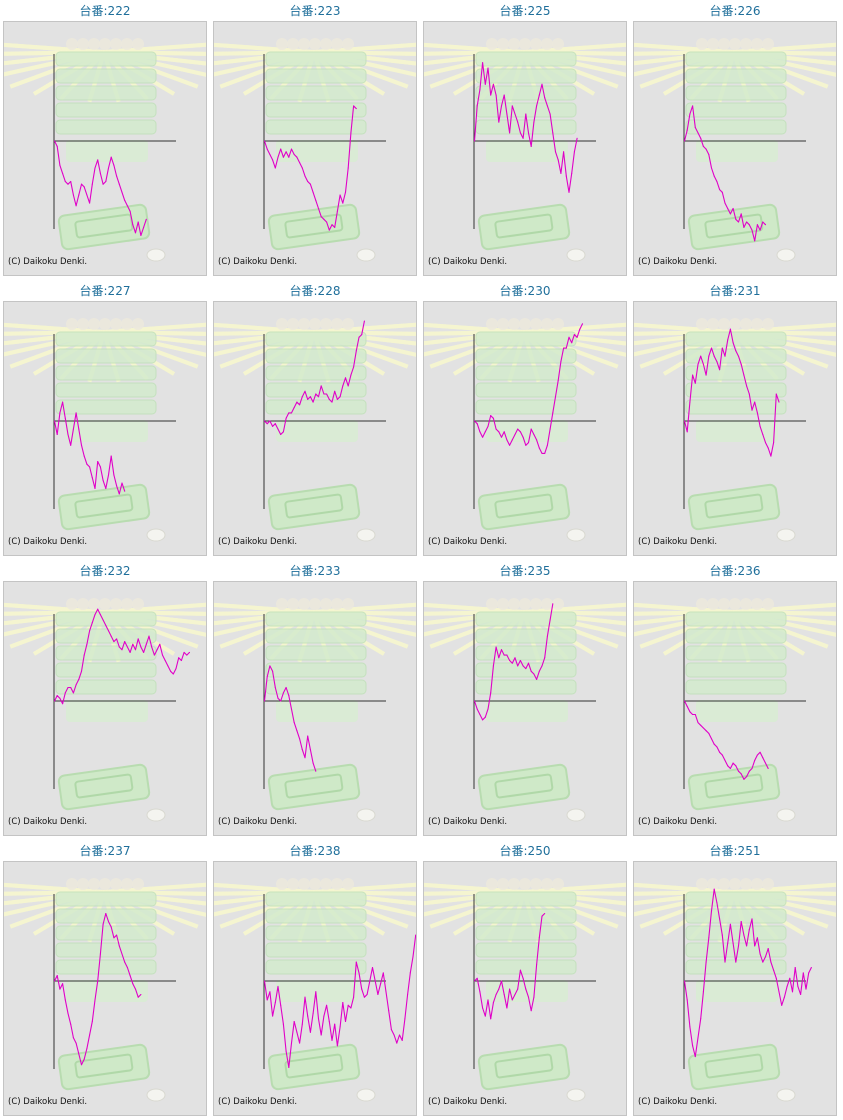  Describe the element at coordinates (525, 291) in the screenshot. I see `machine-number-title: 台番:230` at that location.